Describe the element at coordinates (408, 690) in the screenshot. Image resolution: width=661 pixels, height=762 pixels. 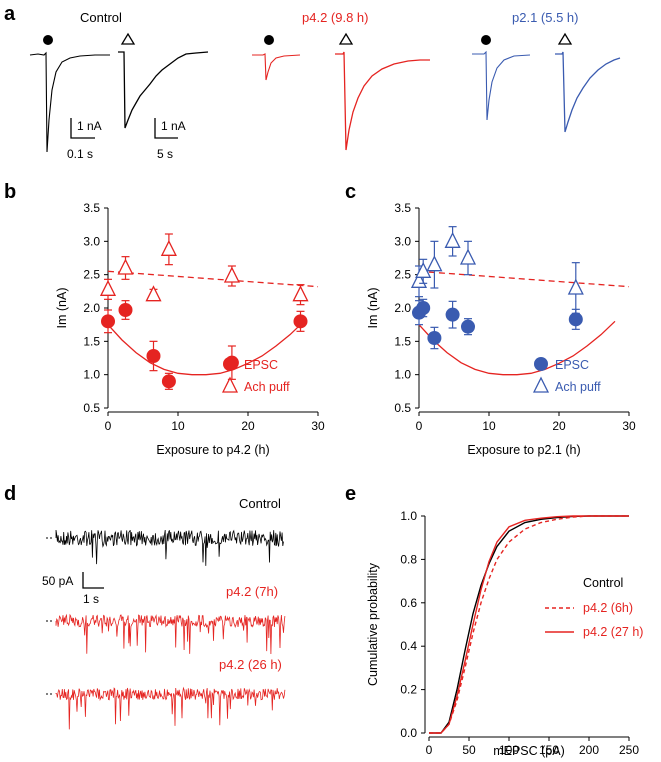
I see `y-tick-label: 0.2` at that location.